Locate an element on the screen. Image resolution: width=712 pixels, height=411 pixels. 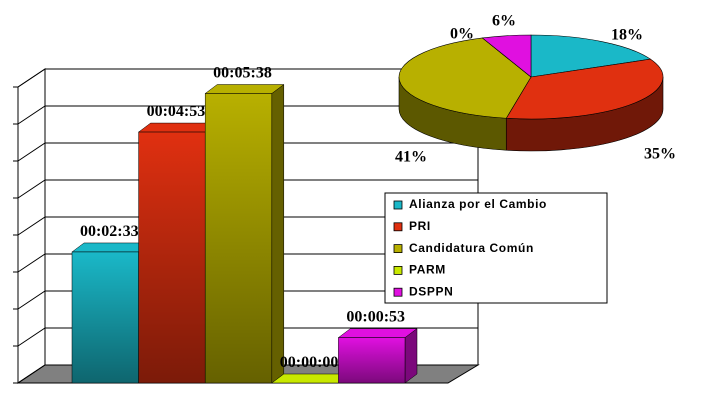
value-label: 00:00:00 is located at coordinates (309, 362).